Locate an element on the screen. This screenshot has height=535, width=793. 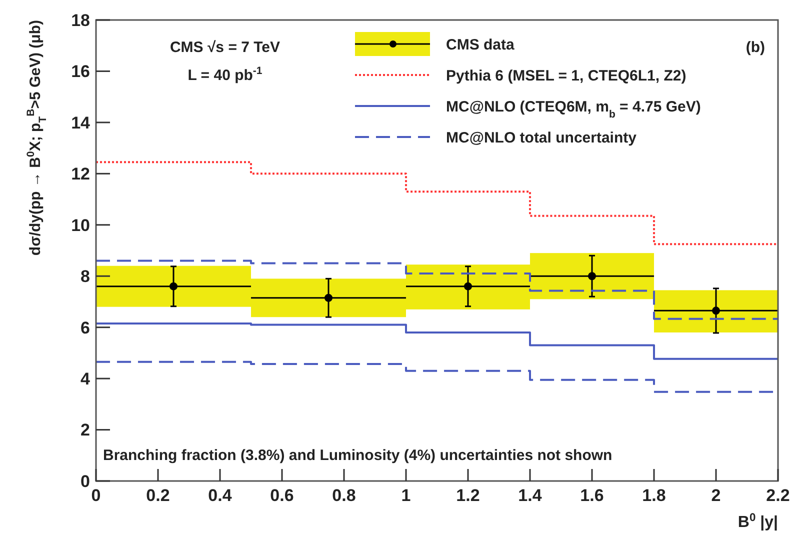
legend-label: CMS data is located at coordinates (480, 45).